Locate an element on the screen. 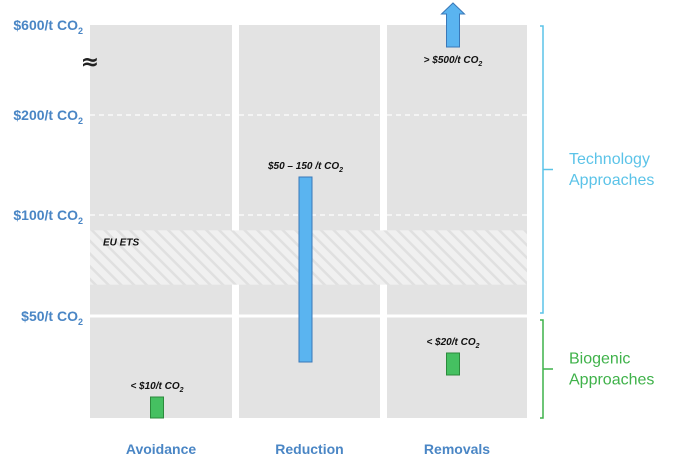  eu-ets-label: EU ETS is located at coordinates (121, 242).